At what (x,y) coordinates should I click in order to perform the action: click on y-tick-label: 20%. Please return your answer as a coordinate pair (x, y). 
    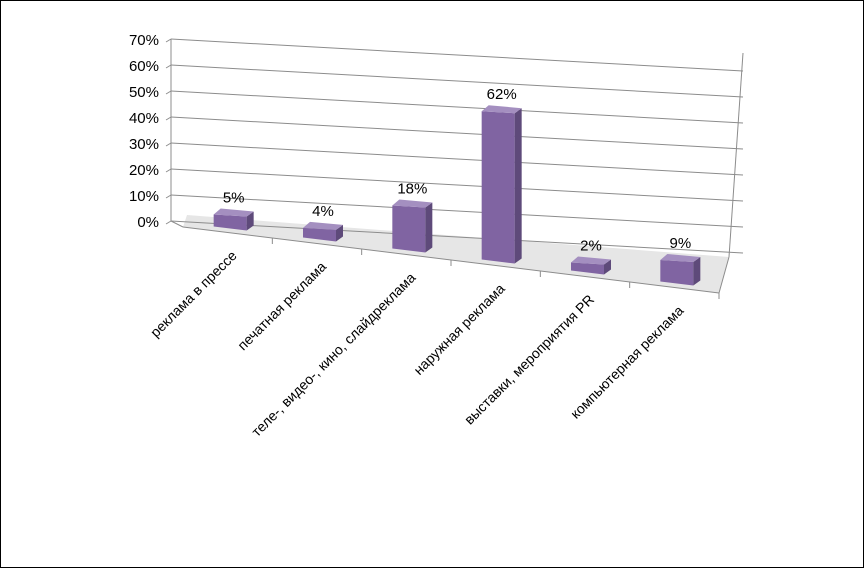
    Looking at the image, I should click on (144, 170).